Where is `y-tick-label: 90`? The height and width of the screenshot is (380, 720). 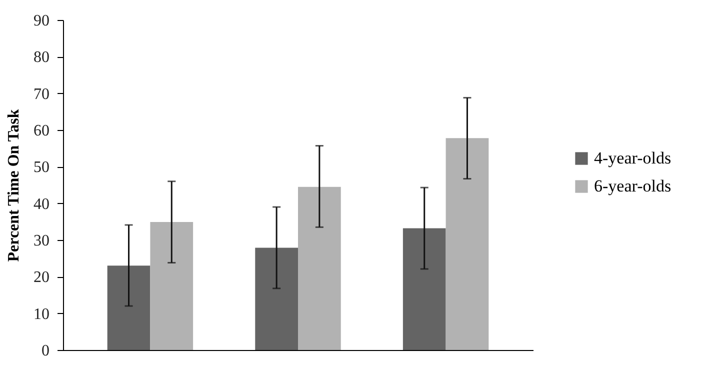
y-tick-label: 90 is located at coordinates (42, 21).